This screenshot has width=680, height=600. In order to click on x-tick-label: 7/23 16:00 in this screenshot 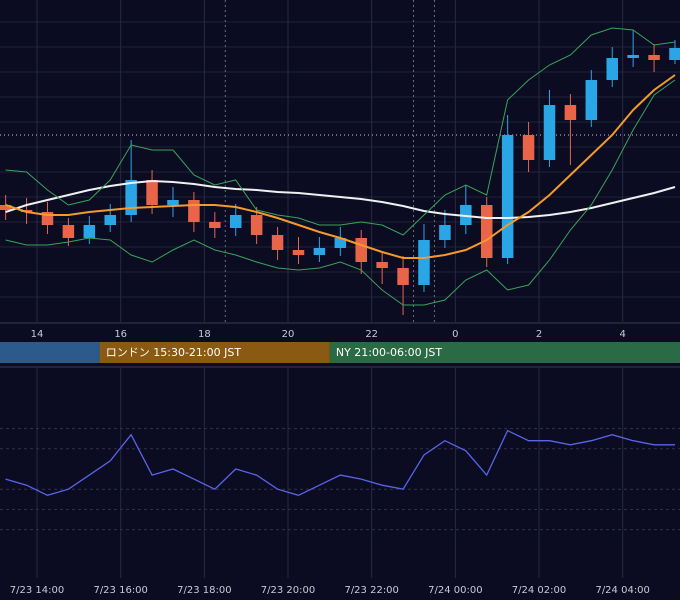, I will do `click(120, 590)`.